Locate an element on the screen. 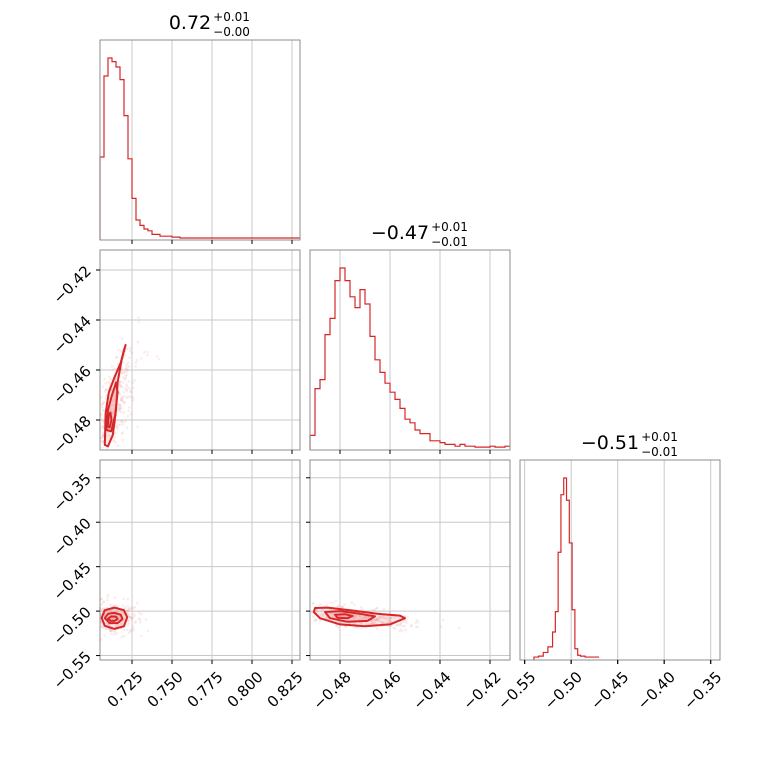 The width and height of the screenshot is (760, 760). grid-p2 is located at coordinates (618, 560).